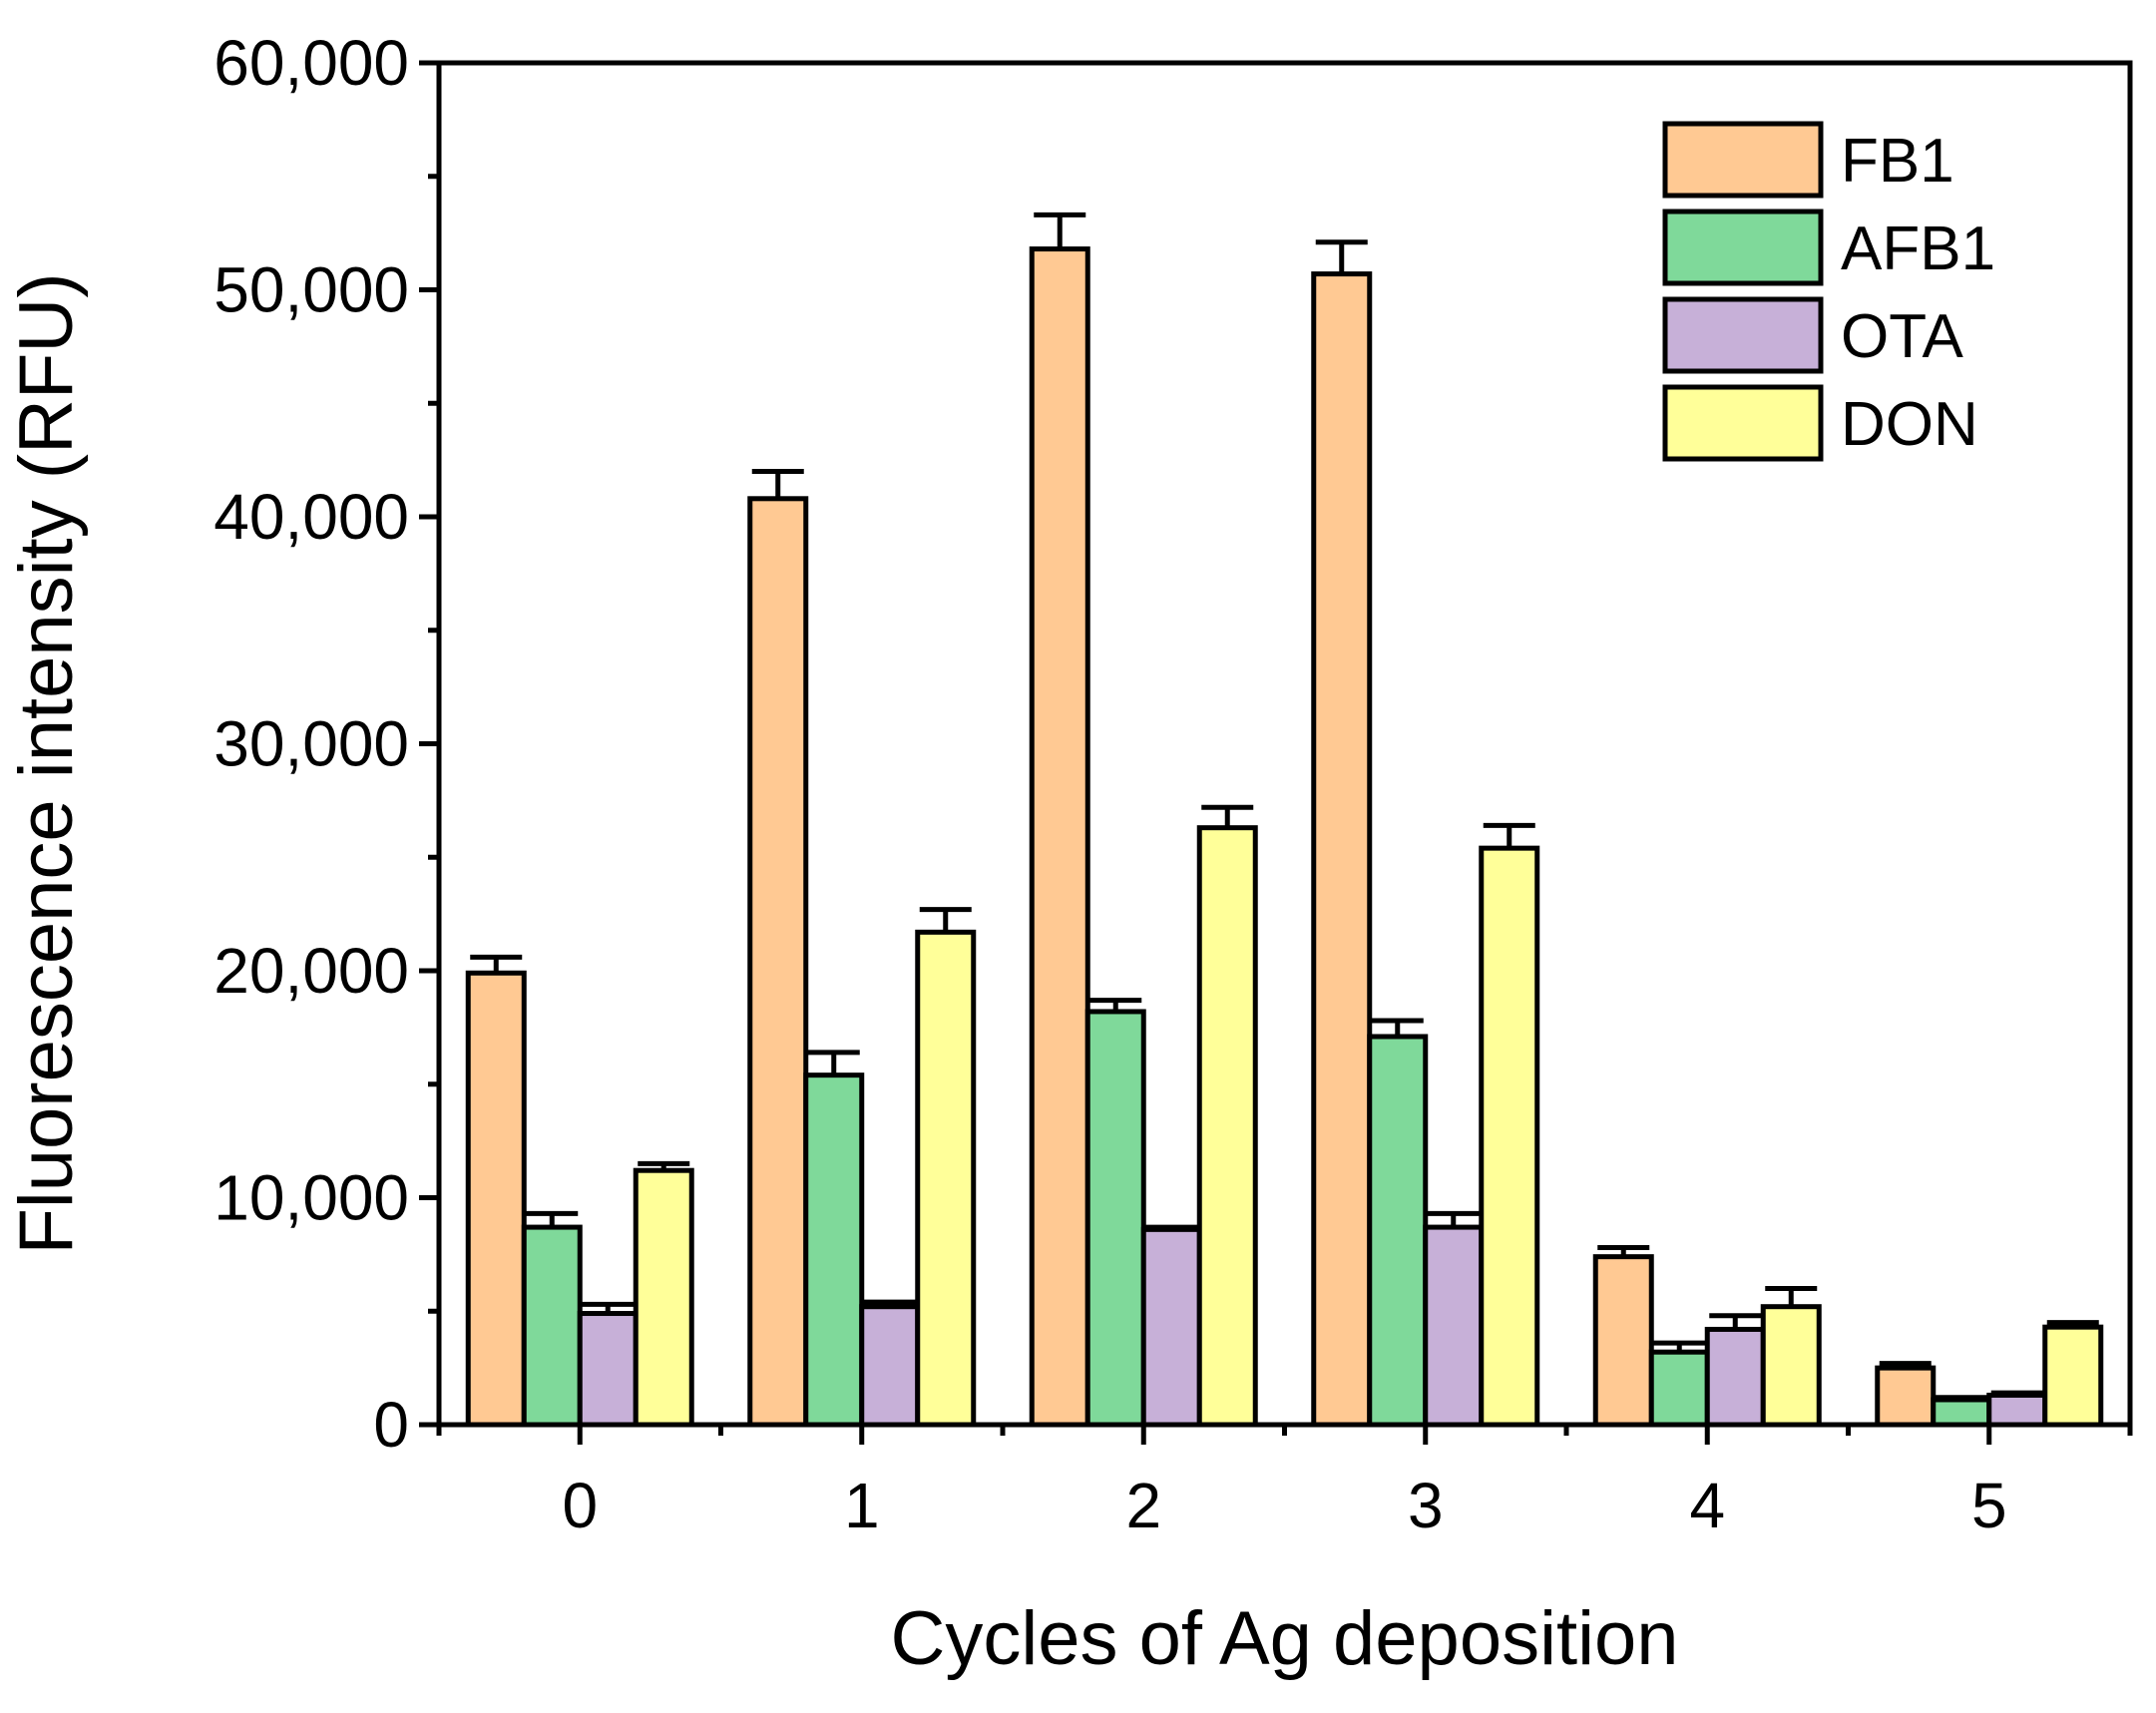 The width and height of the screenshot is (2156, 1713). What do you see at coordinates (311, 971) in the screenshot?
I see `y-tick-label: 20,000` at bounding box center [311, 971].